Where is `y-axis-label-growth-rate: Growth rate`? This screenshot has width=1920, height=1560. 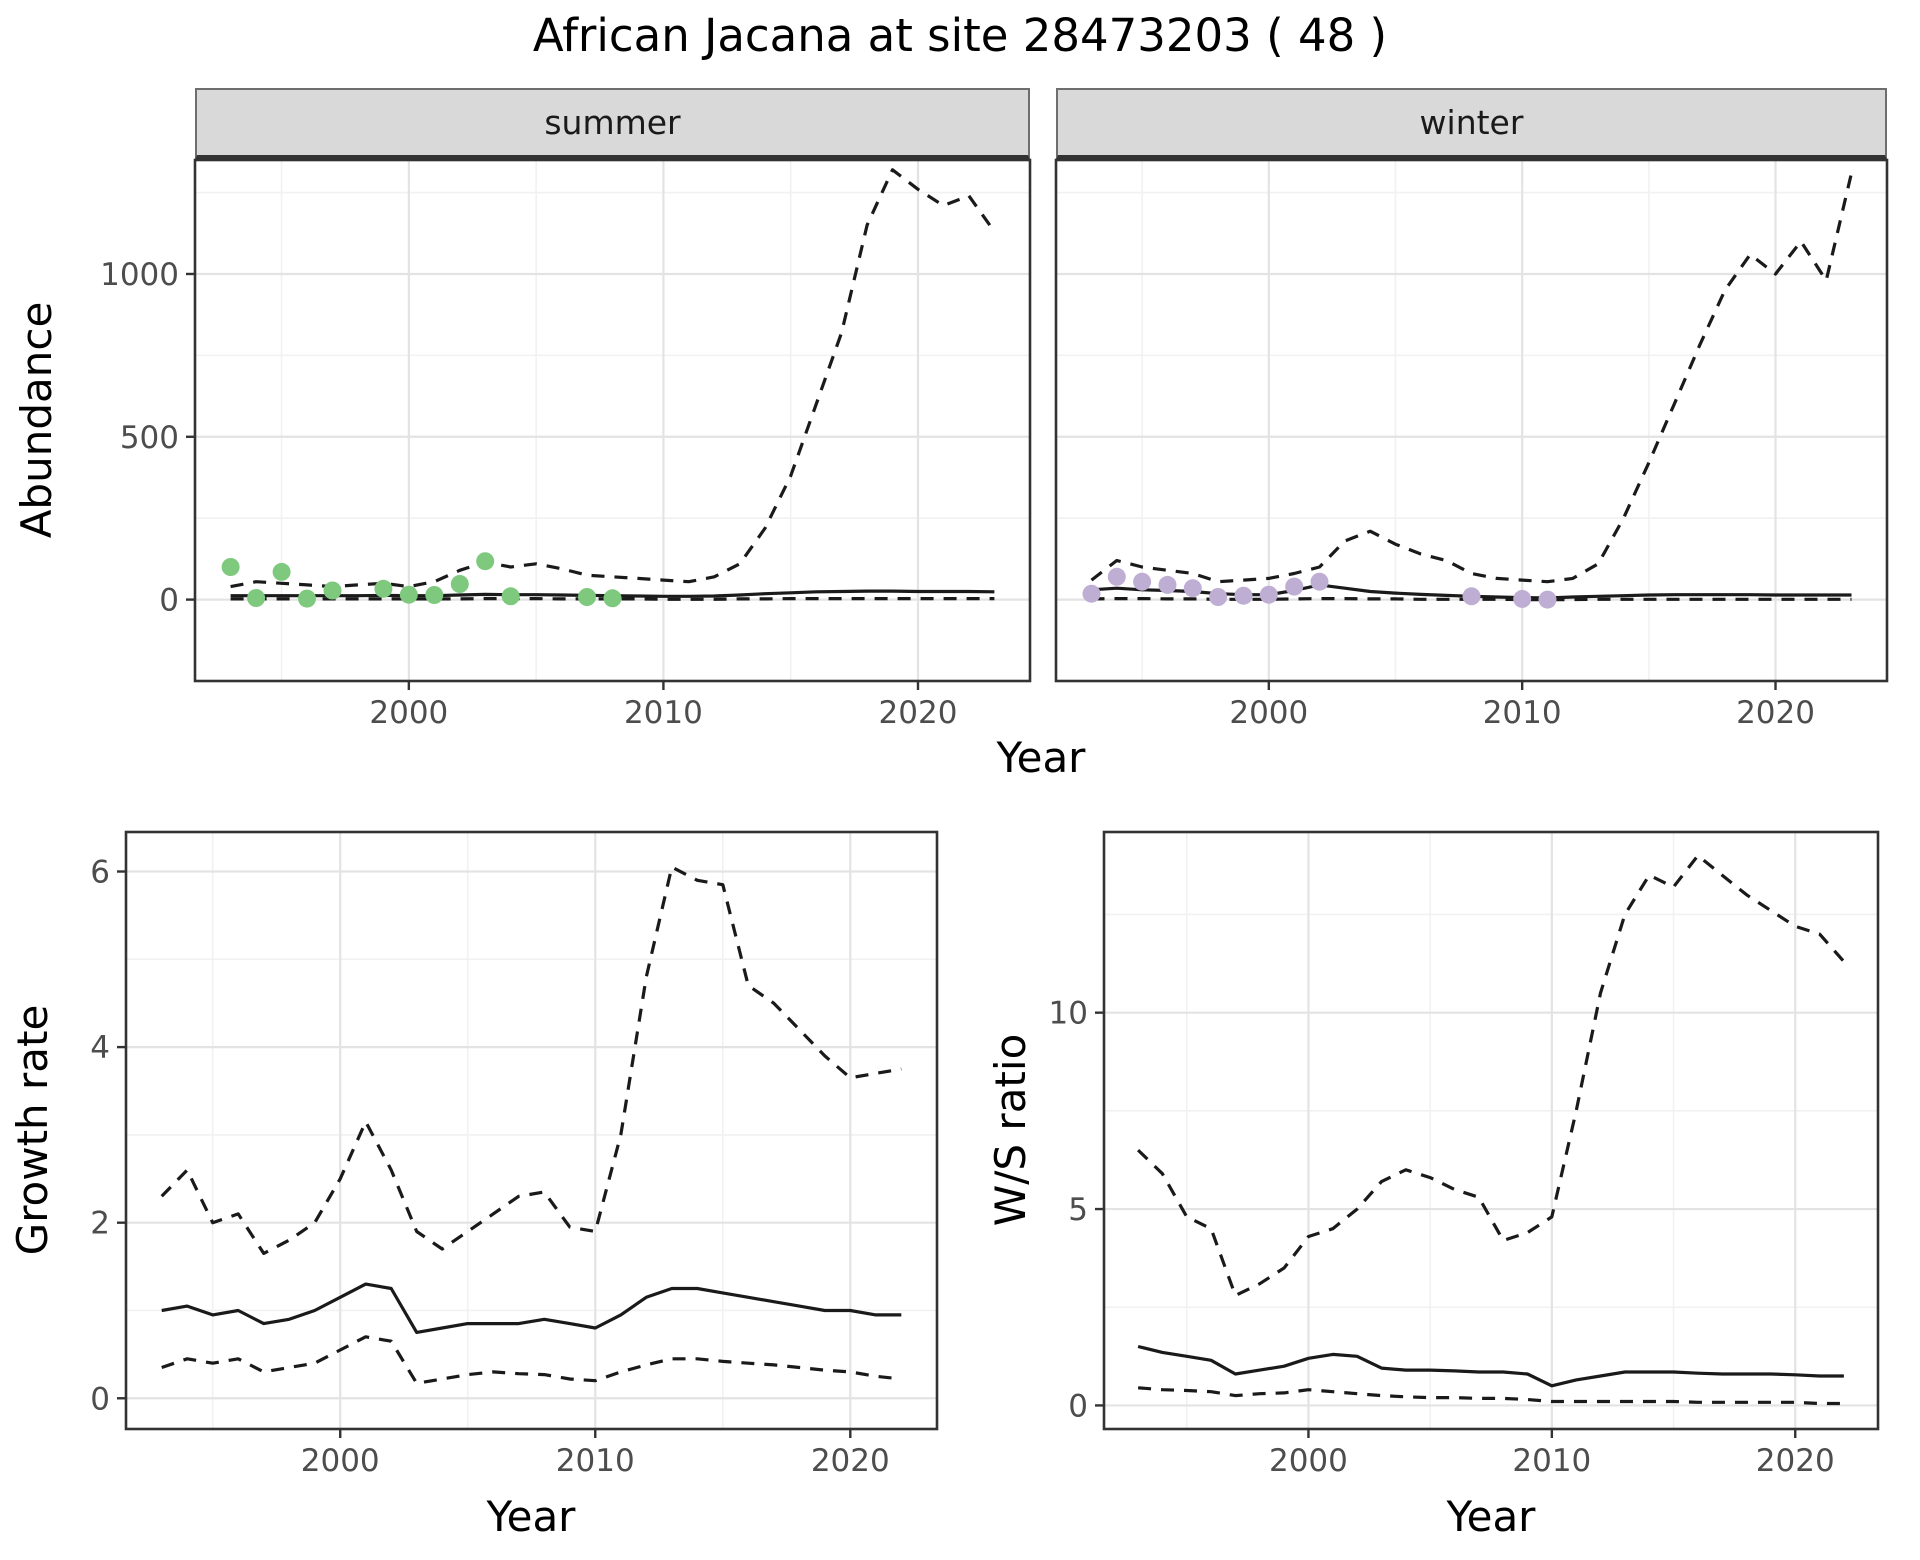
y-axis-label-growth-rate: Growth rate is located at coordinates (32, 1130).